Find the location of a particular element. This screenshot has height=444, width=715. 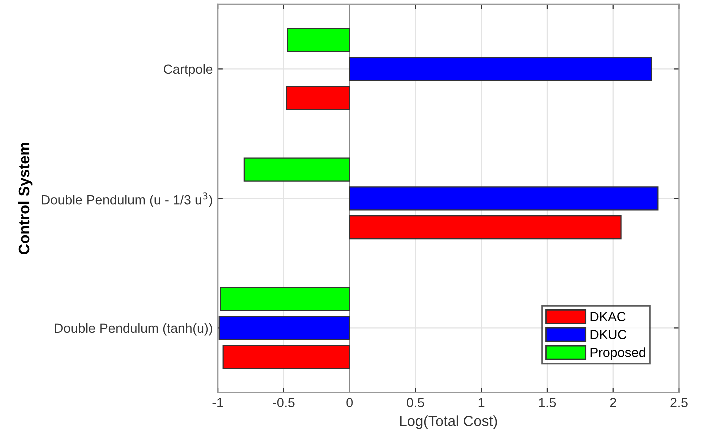

x-tick-label: 1 is located at coordinates (481, 403).